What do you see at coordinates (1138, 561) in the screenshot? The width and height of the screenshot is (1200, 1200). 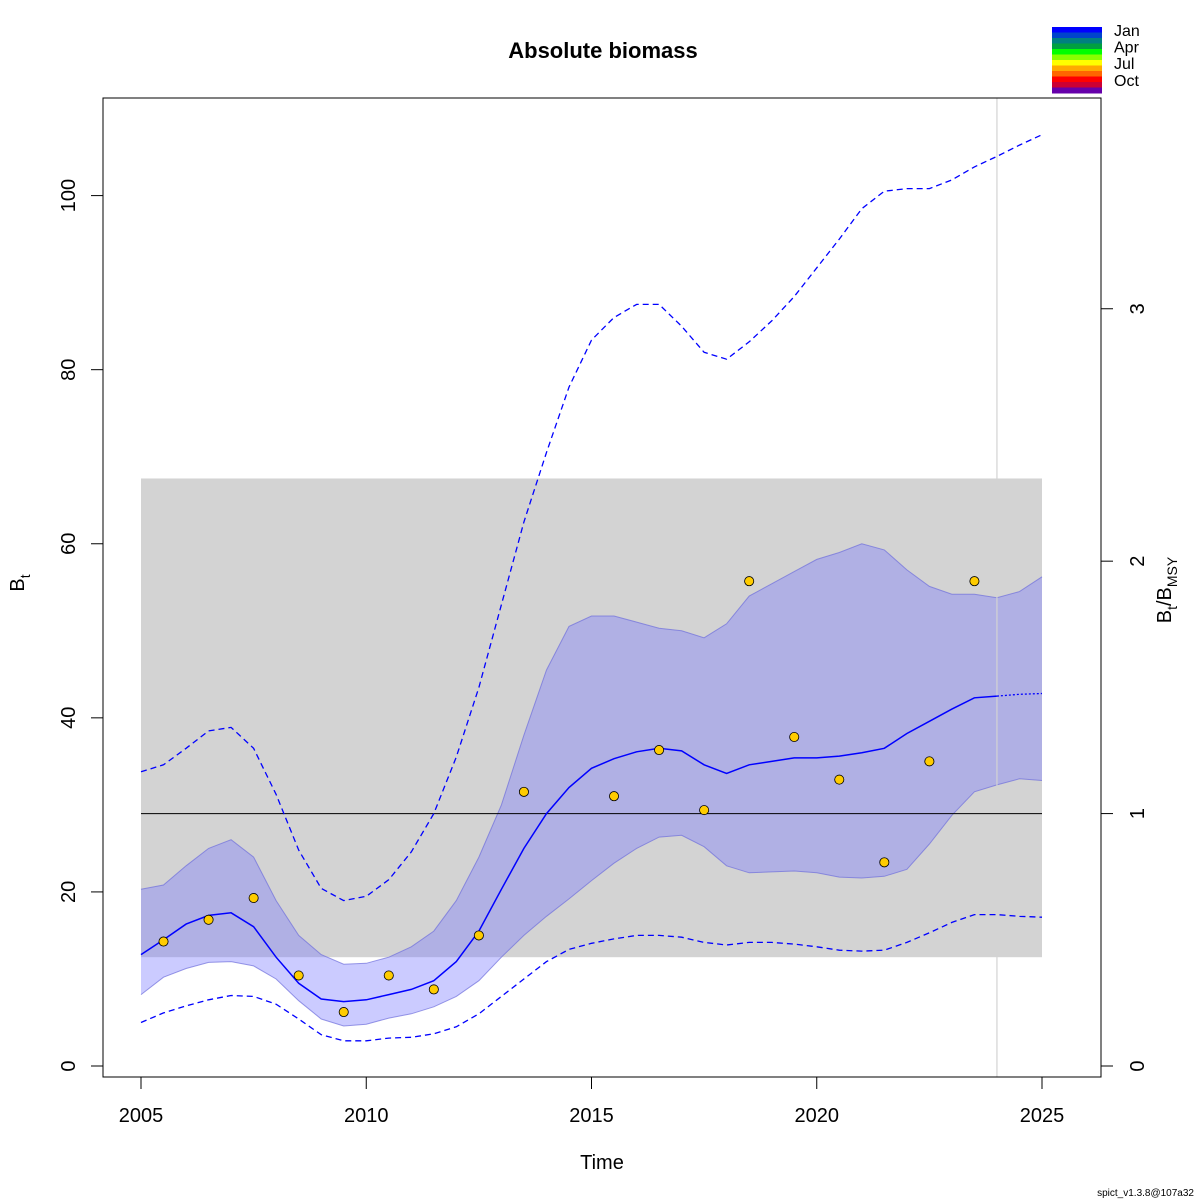 I see `right-tick-label: 2` at bounding box center [1138, 561].